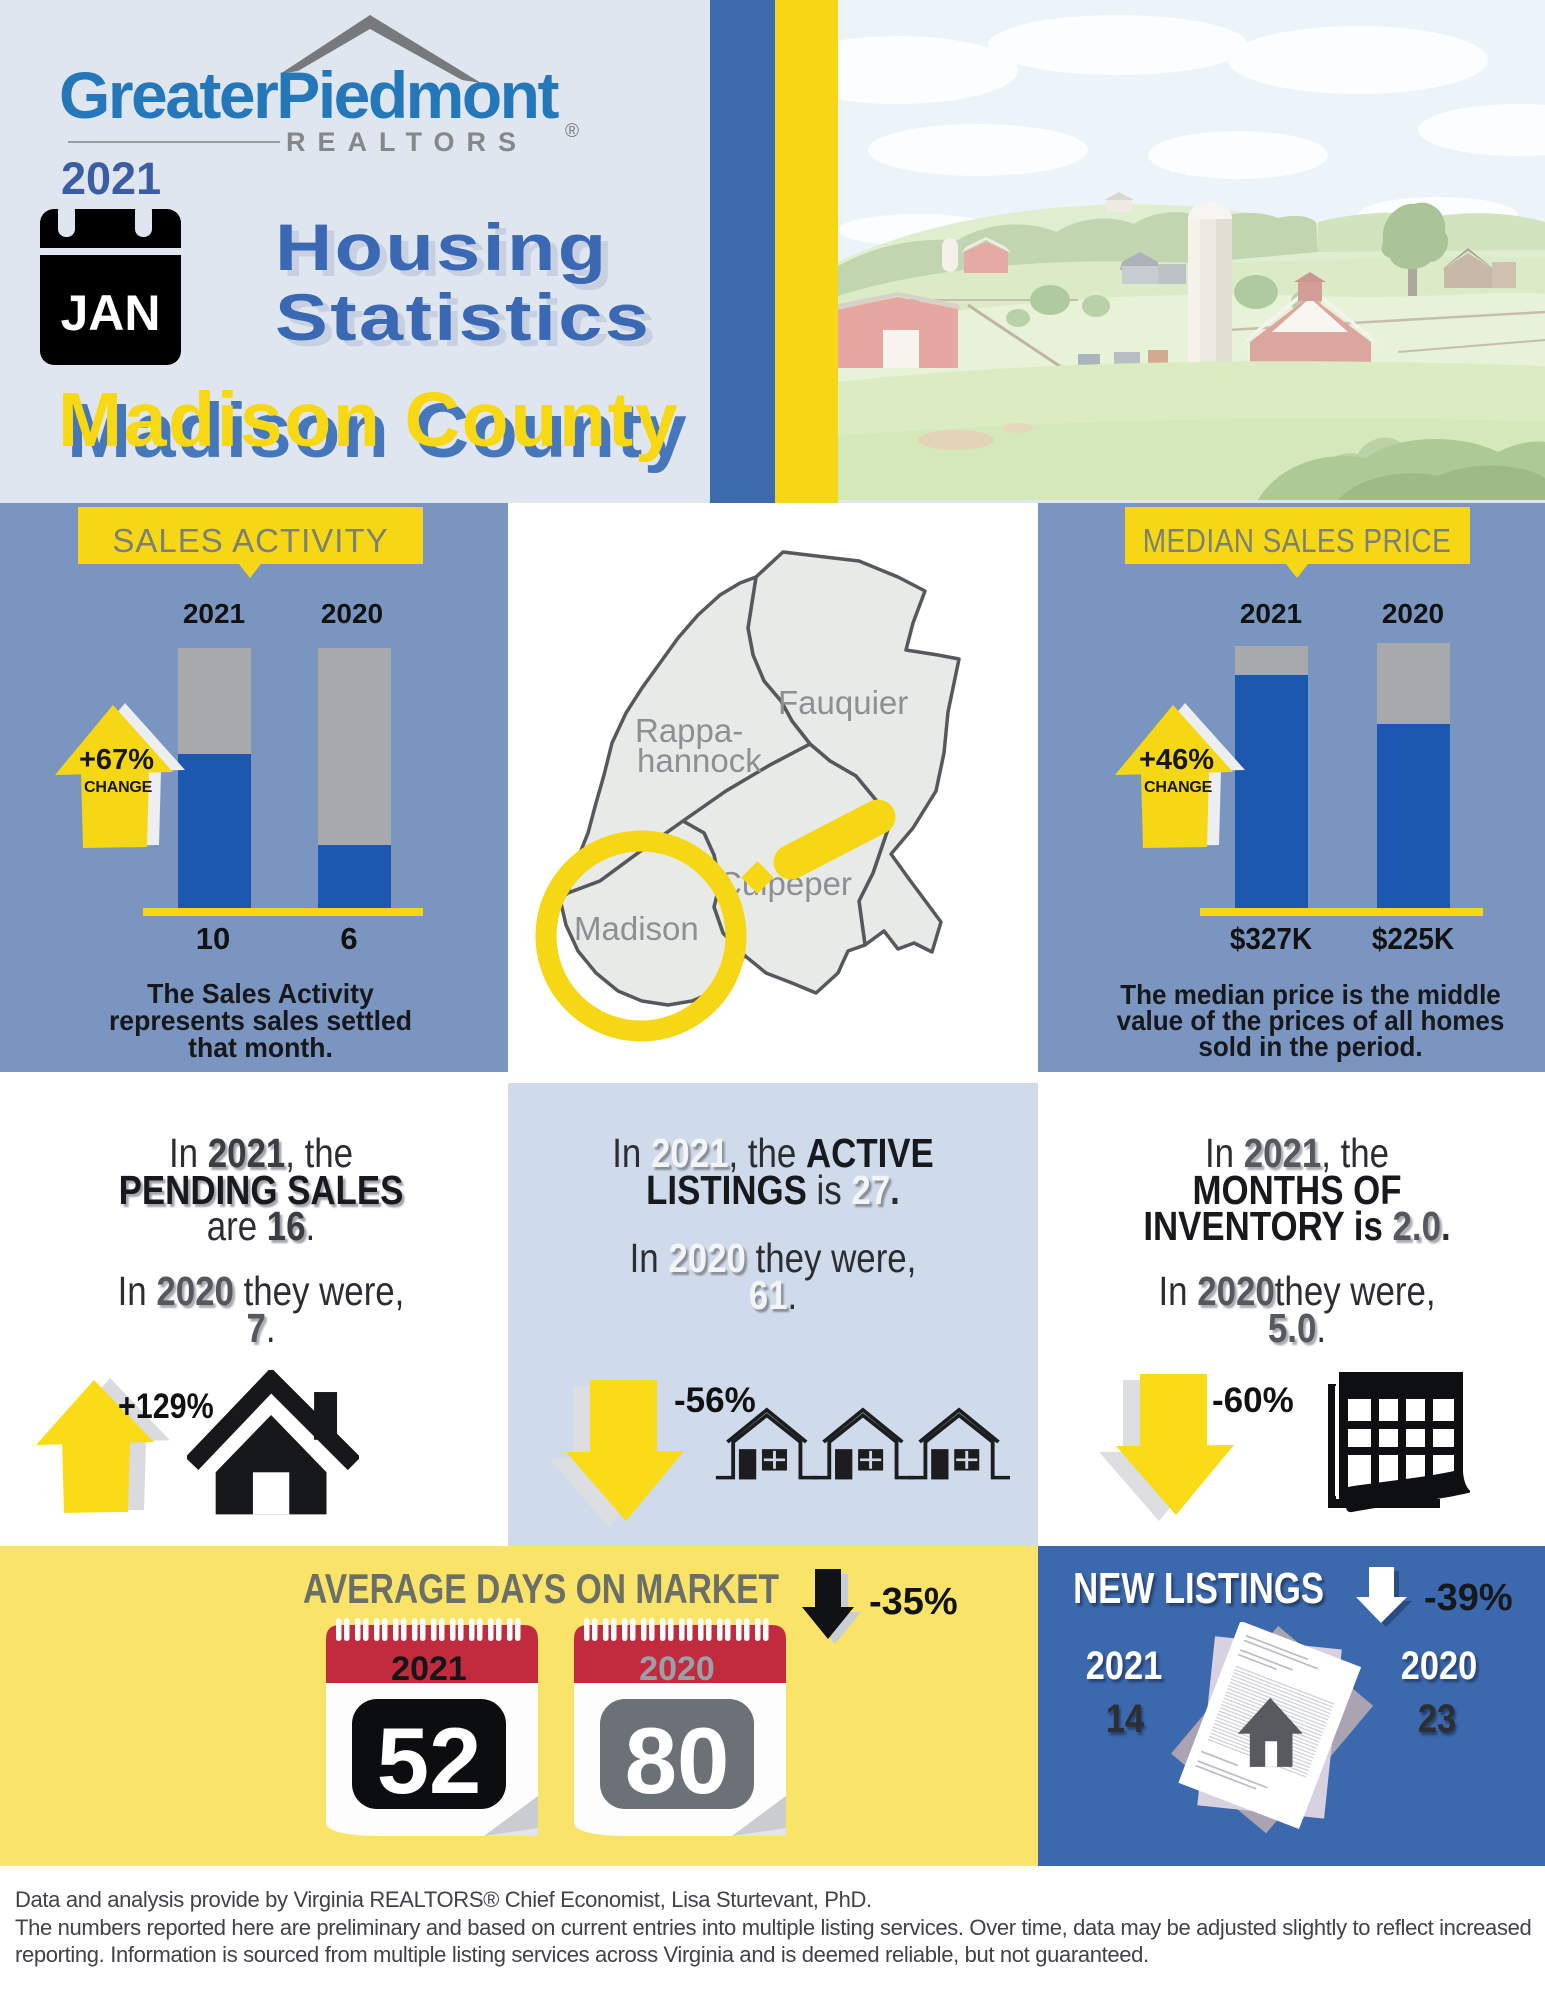 This screenshot has height=2000, width=1545. I want to click on svg-text: 2021, so click(429, 1669).